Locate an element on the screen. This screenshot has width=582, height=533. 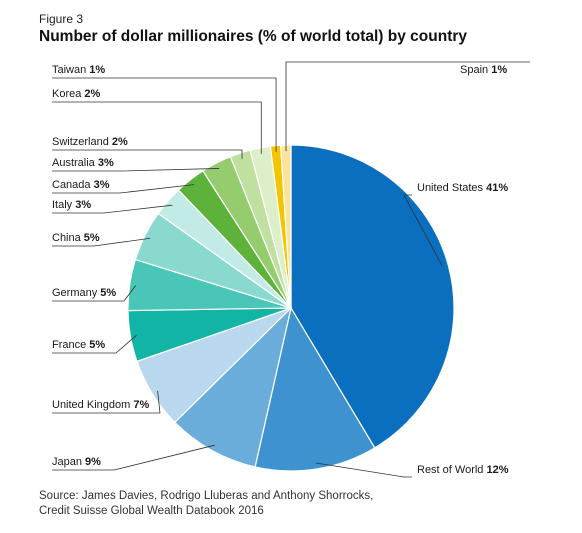
slice-label-name: Australia is located at coordinates (75, 163).